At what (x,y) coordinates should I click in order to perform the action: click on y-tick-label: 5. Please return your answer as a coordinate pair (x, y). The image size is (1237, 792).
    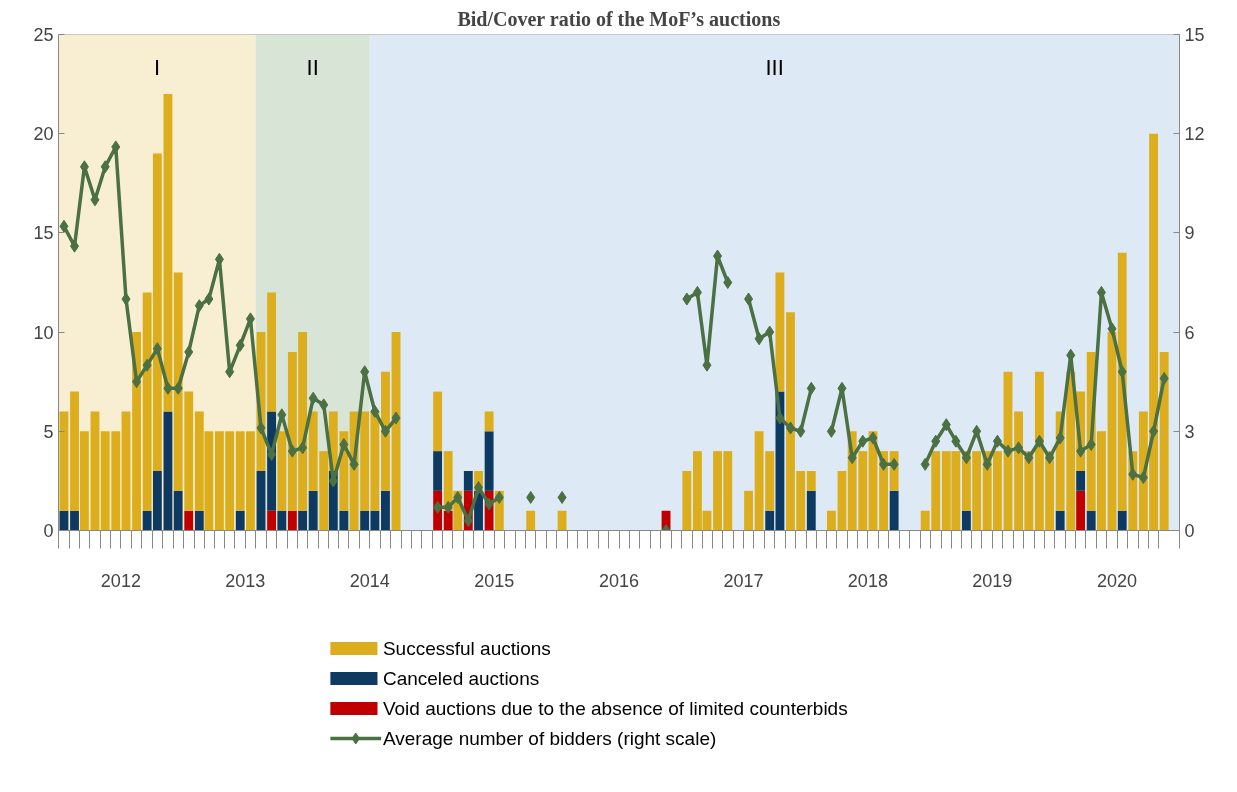
    Looking at the image, I should click on (48, 431).